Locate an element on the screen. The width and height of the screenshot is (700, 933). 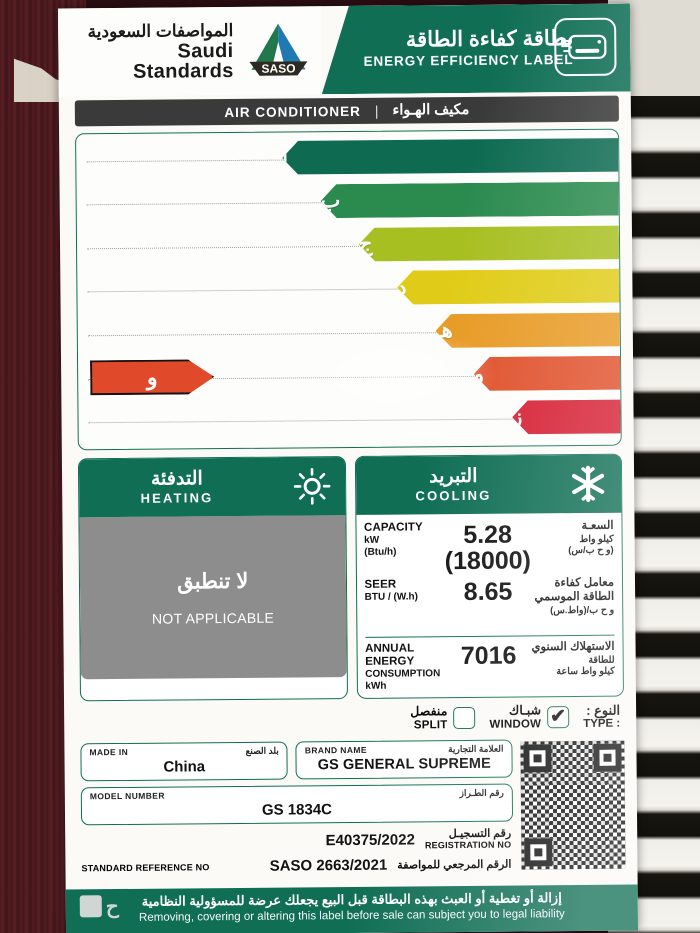
type-option-arabic: شبـاك is located at coordinates (525, 710).